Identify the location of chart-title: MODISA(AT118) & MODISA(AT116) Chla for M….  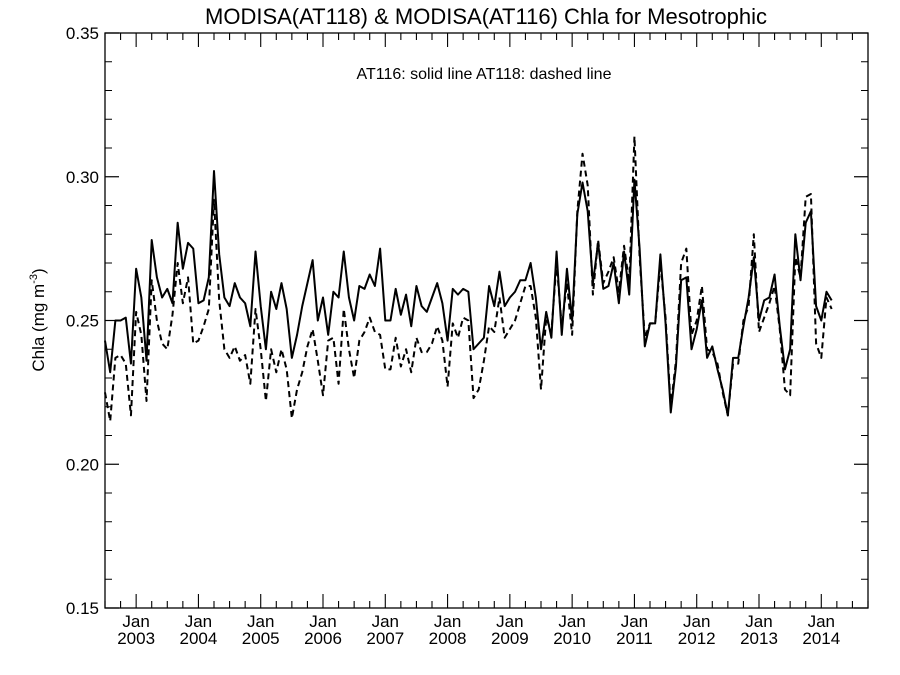
(486, 16).